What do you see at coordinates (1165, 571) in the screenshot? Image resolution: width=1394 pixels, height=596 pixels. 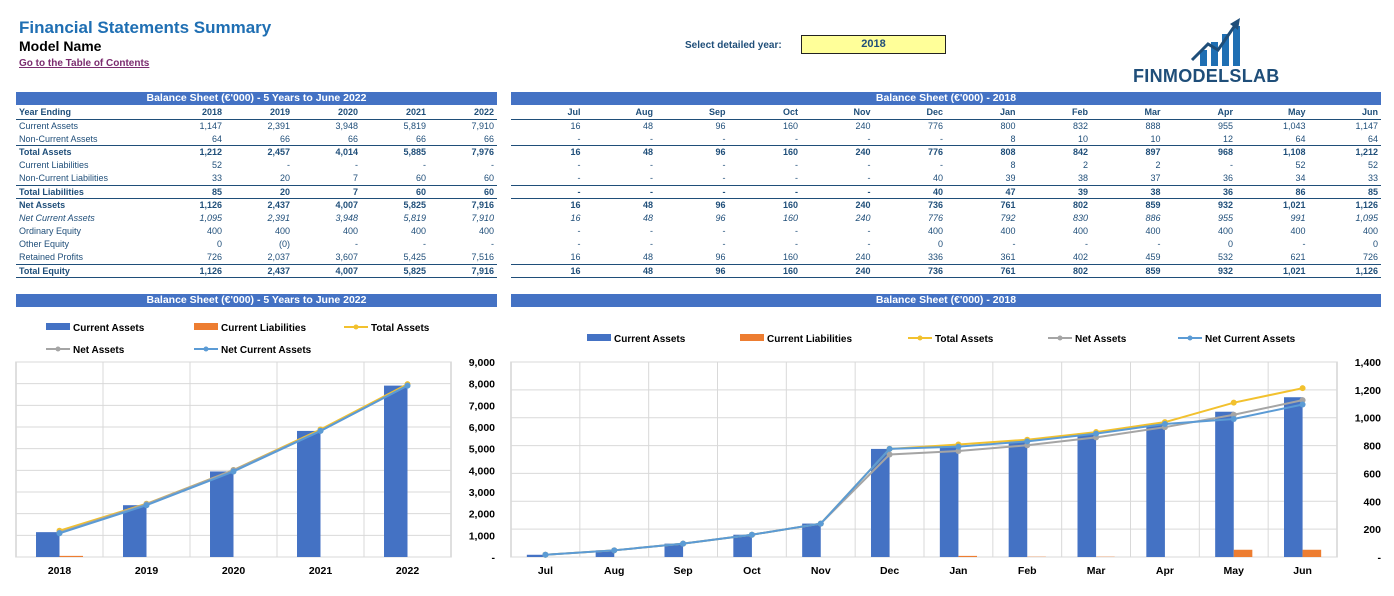 I see `x-tick-label: Apr` at bounding box center [1165, 571].